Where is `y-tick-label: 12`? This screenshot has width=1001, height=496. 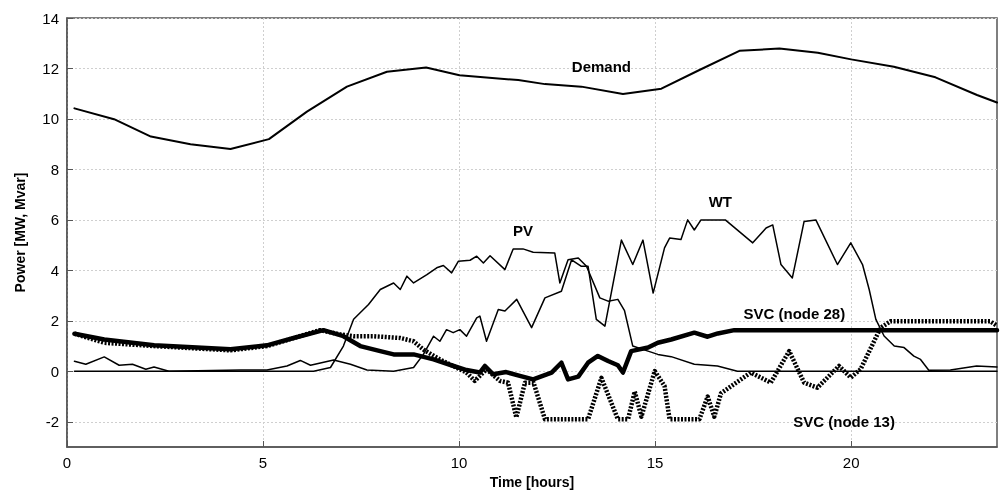 y-tick-label: 12 is located at coordinates (50, 68).